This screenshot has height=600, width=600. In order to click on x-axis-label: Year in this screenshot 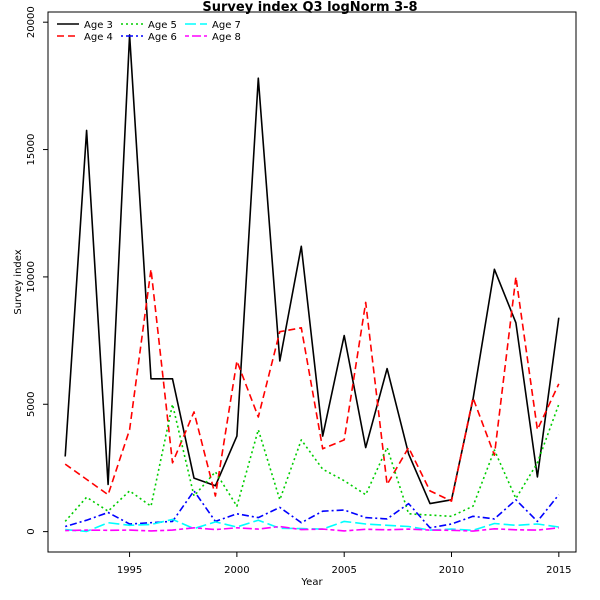, I will do `click(311, 582)`.